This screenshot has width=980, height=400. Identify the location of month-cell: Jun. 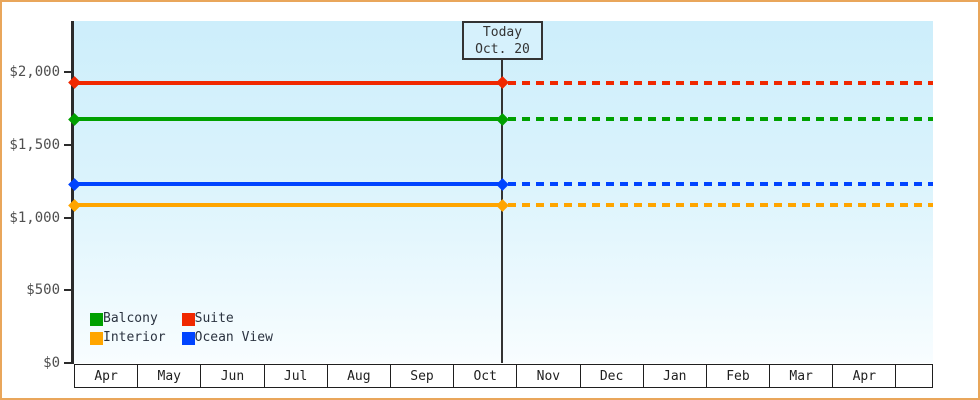
(232, 376).